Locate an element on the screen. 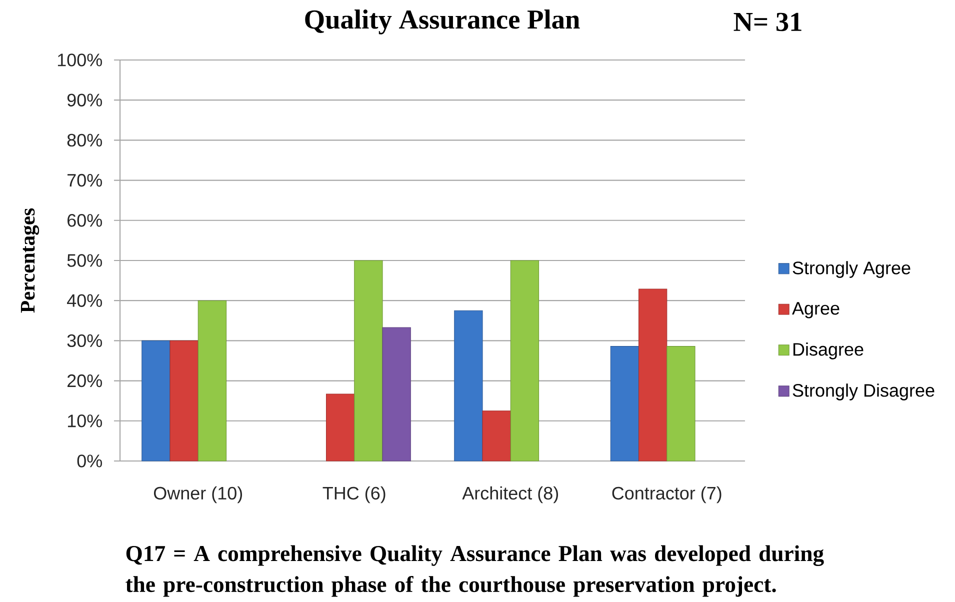 The height and width of the screenshot is (602, 955). legend-label: Disagree is located at coordinates (828, 351).